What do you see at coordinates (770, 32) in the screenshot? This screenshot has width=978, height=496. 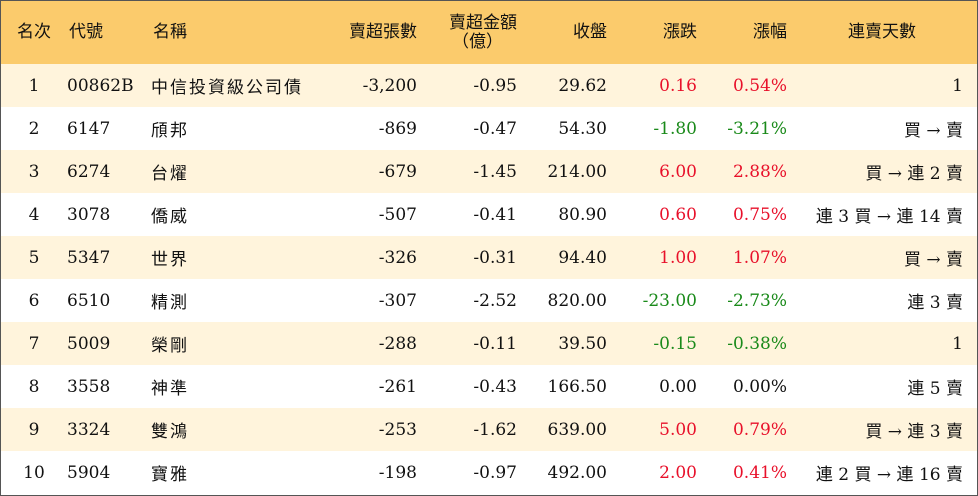 I see `header-pct: 漲幅` at bounding box center [770, 32].